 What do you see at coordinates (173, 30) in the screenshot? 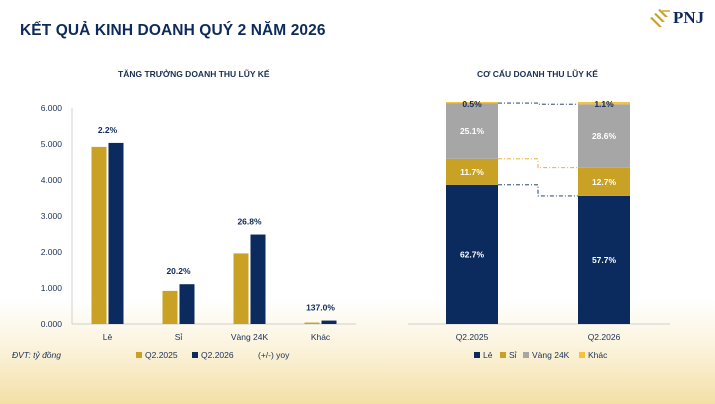
I see `page-title: KẾT QUẢ KINH DOANH QUÝ 2 NĂM 2026` at bounding box center [173, 30].